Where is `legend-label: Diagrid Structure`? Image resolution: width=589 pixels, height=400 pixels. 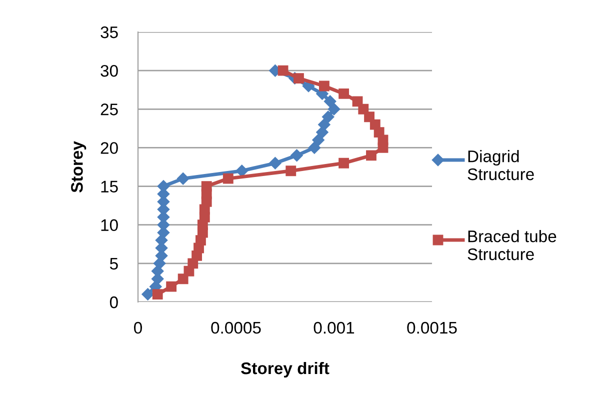 legend-label: Diagrid Structure is located at coordinates (501, 165).